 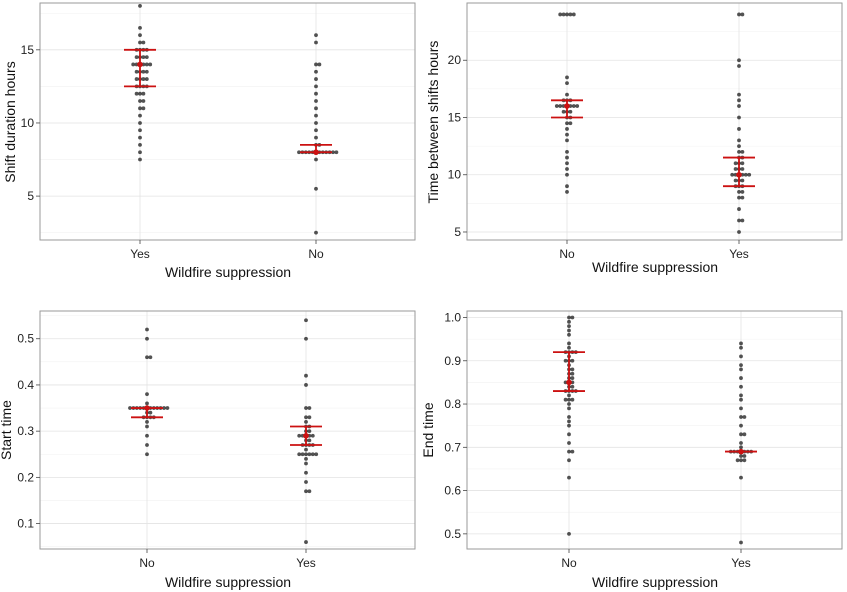 What do you see at coordinates (433, 122) in the screenshot?
I see `y-axis-label: Time between shifts hours` at bounding box center [433, 122].